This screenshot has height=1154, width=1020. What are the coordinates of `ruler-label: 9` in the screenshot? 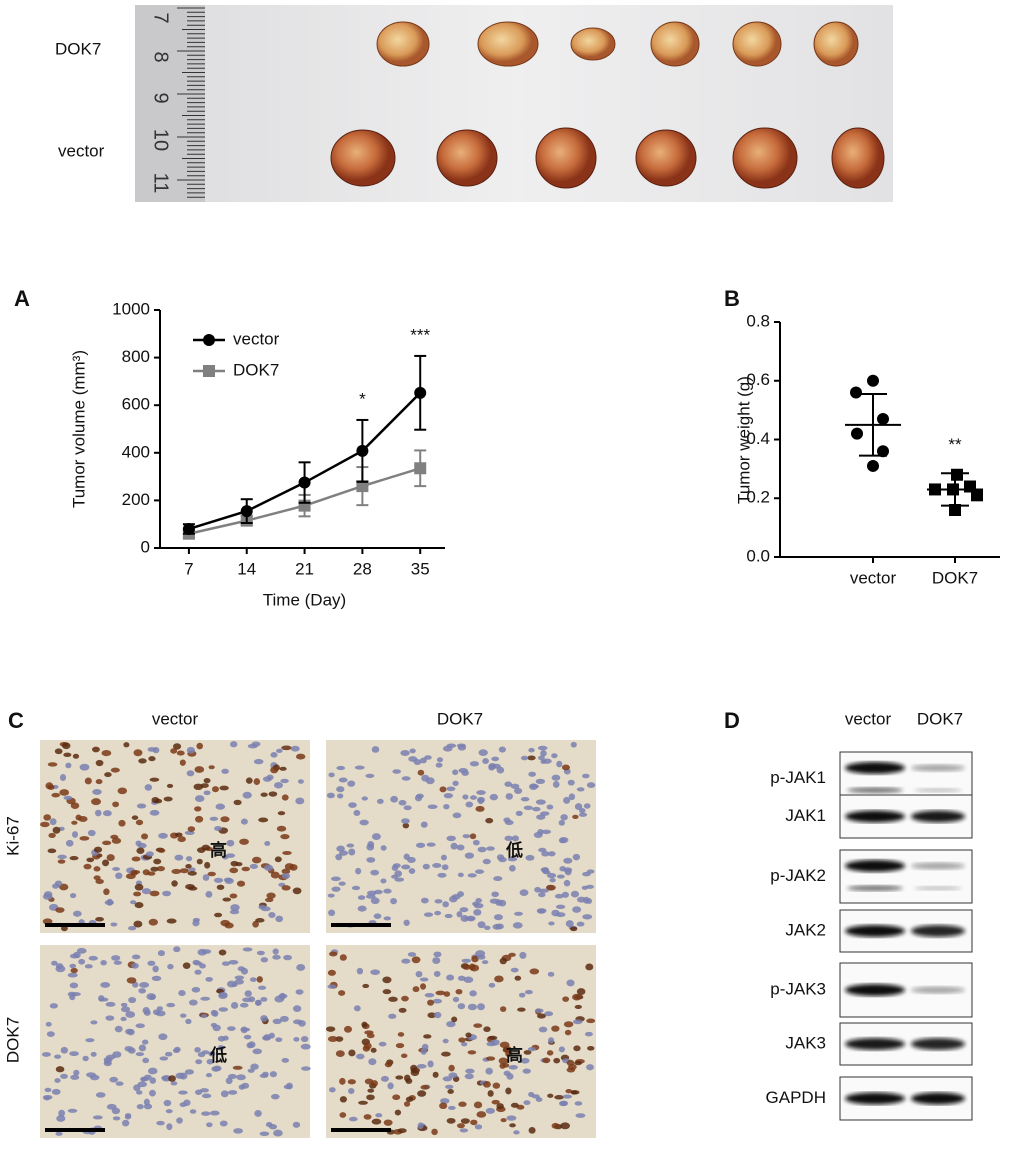 It's located at (161, 97).